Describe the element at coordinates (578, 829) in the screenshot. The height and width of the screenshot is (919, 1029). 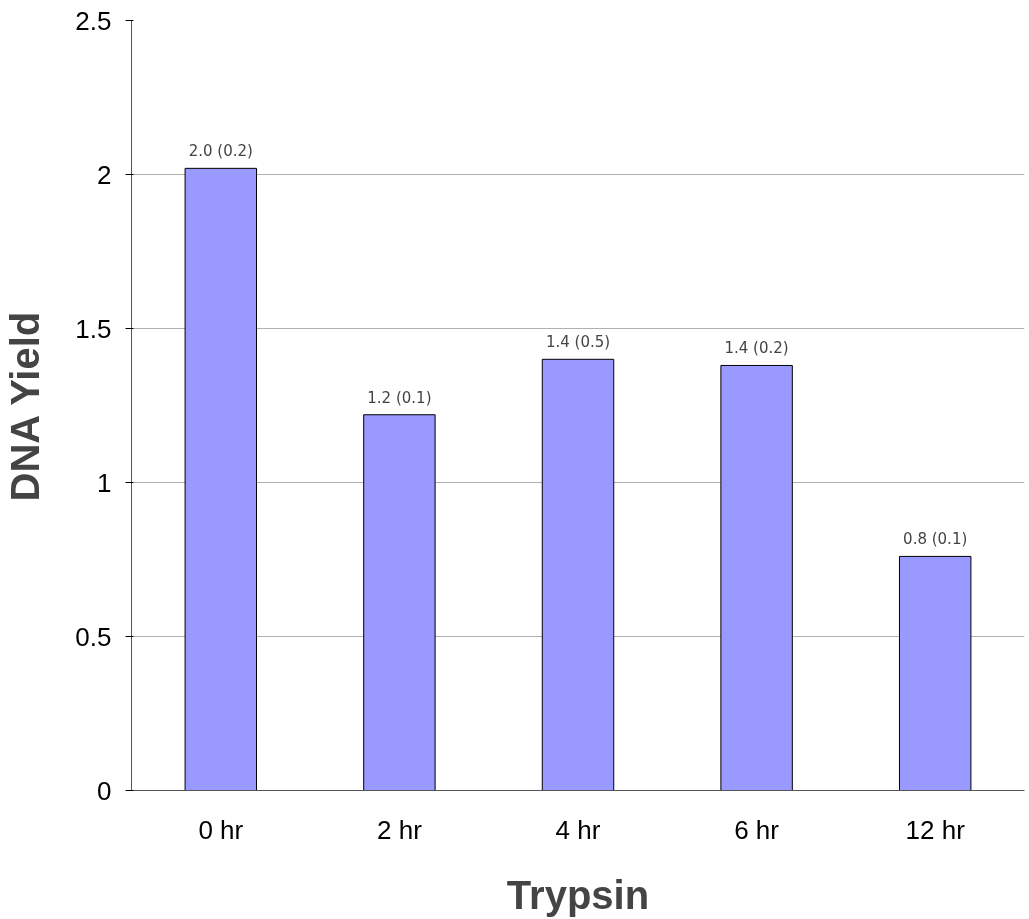
I see `x-tick-label: 4 hr` at that location.